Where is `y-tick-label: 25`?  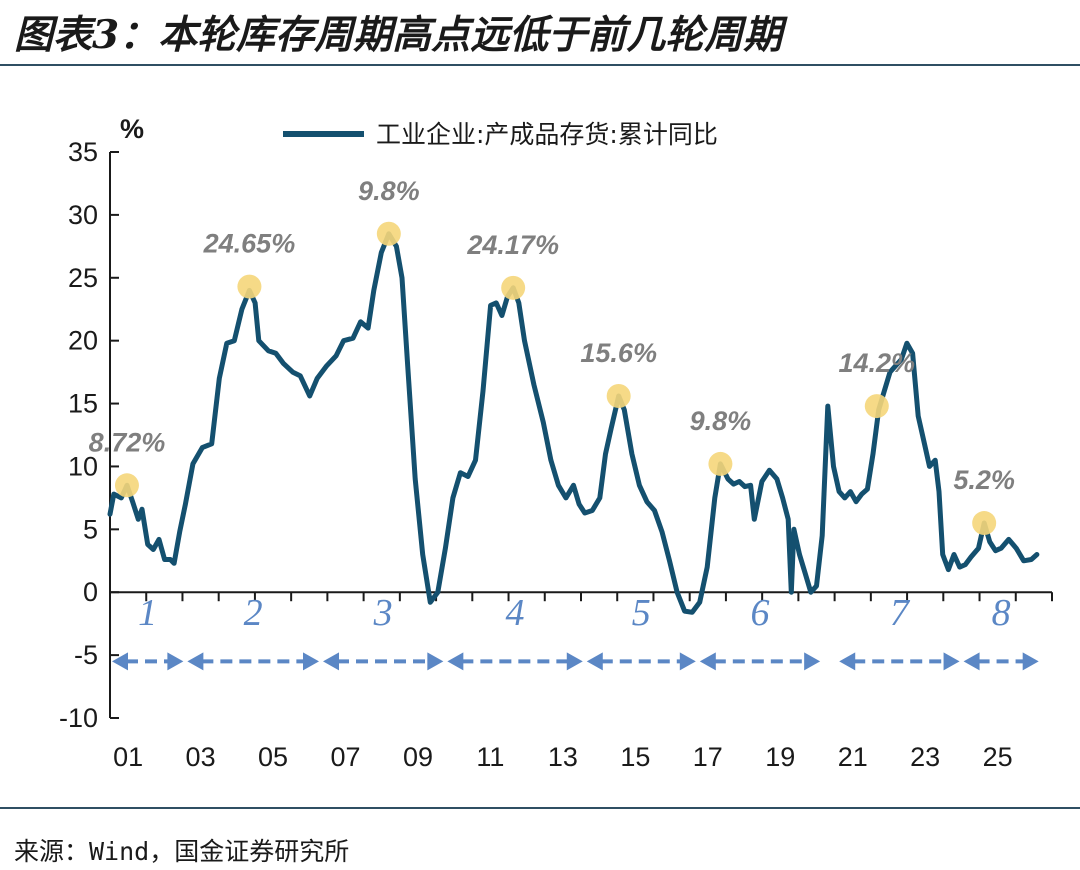
y-tick-label: 25 is located at coordinates (83, 278).